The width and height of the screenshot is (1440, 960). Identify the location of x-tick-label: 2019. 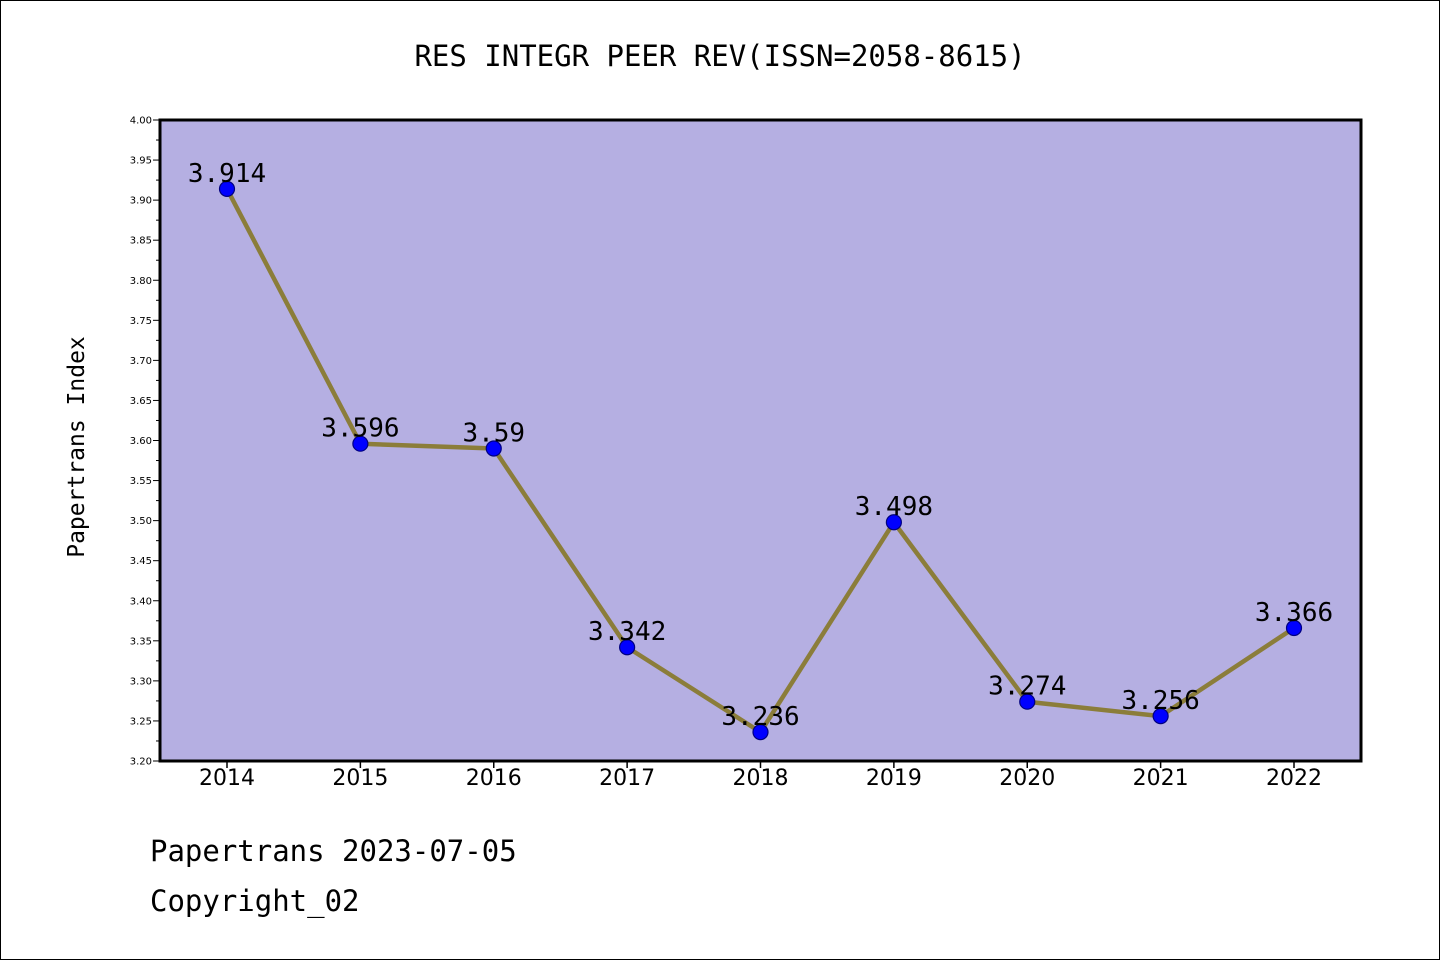
(894, 778).